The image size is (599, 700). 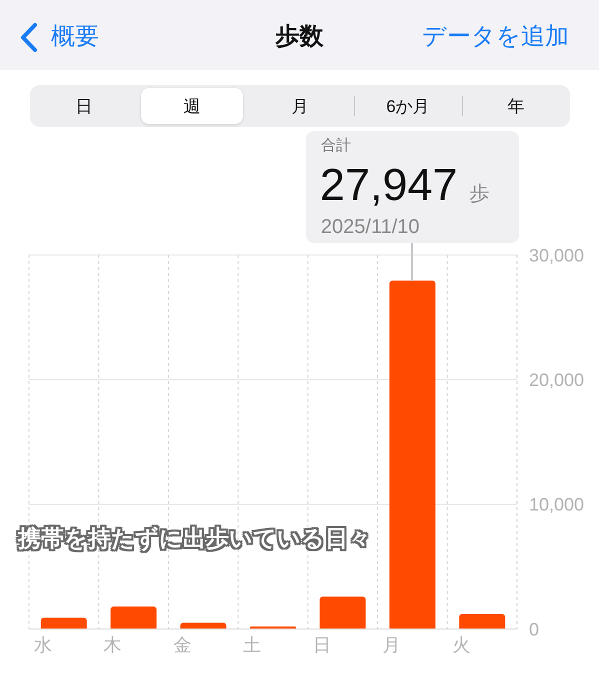 I want to click on x-tick-label: 木, so click(x=113, y=645).